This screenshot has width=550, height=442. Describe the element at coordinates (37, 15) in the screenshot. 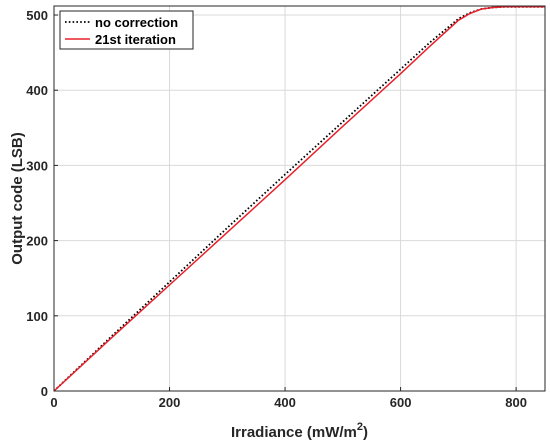

I see `y-tick-label: 500` at that location.